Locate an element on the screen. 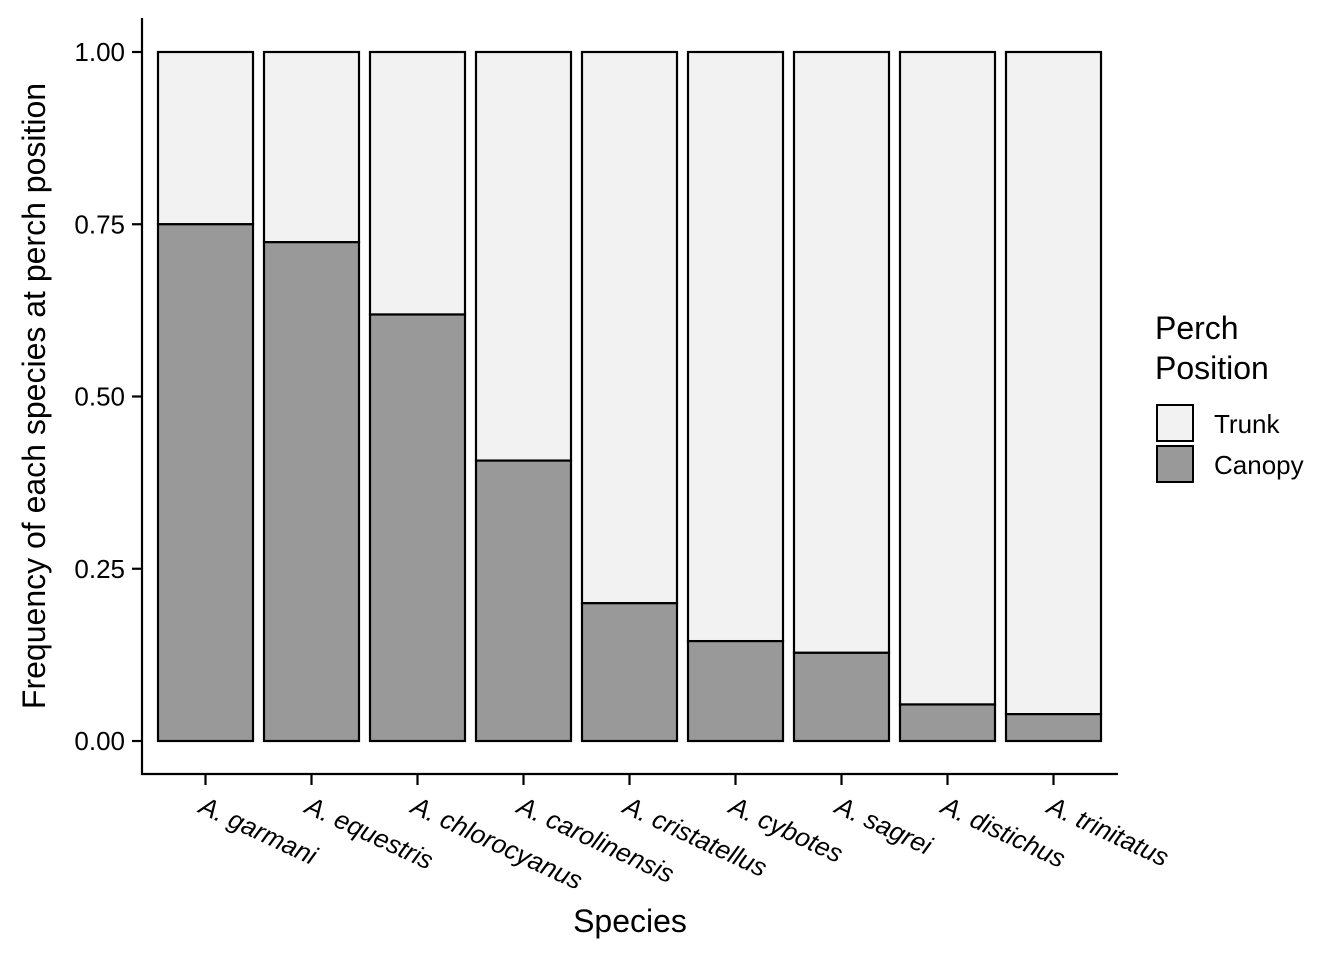  y-tick-label: 0.75 is located at coordinates (99, 224).